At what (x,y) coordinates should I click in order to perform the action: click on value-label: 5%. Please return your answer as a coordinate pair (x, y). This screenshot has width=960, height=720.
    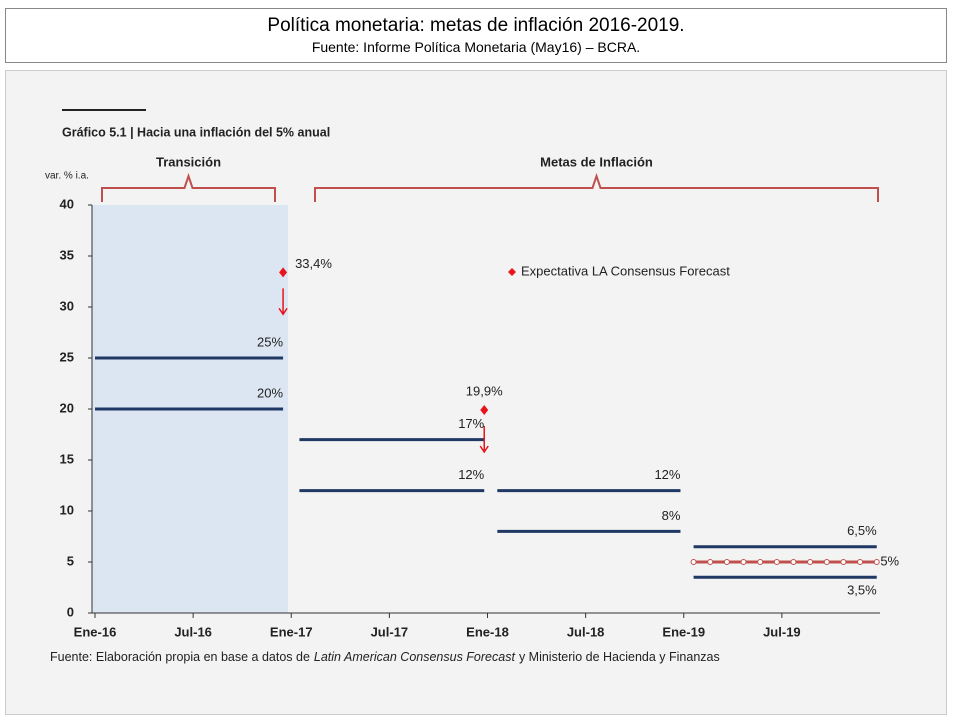
    Looking at the image, I should click on (889, 560).